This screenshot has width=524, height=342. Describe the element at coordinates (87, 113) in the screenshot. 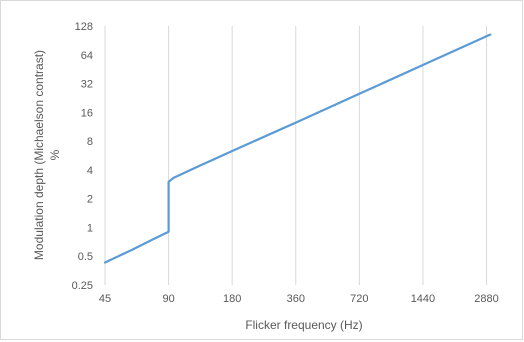

I see `y-tick-label: 16` at that location.